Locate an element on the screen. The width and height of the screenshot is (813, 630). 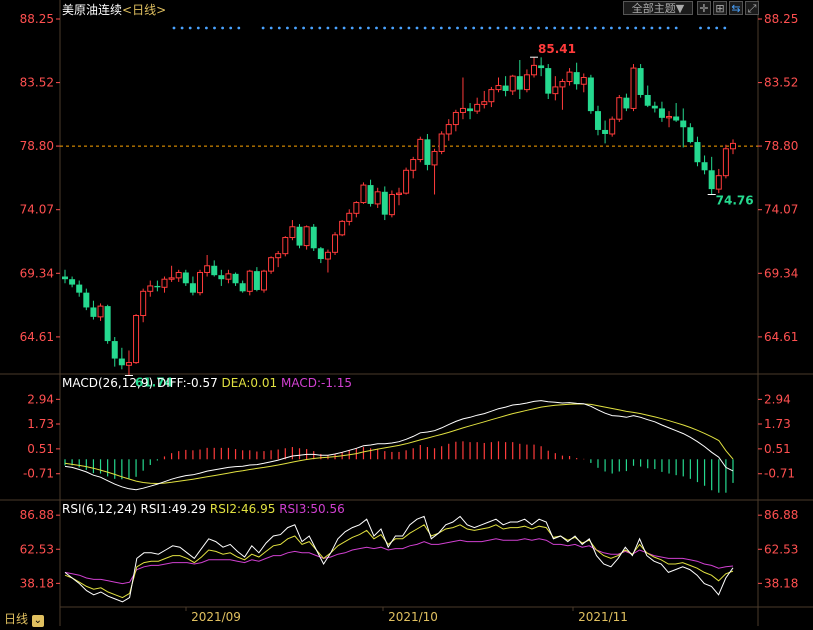
price-right-tick-label-5: 64.61 is located at coordinates (781, 337).